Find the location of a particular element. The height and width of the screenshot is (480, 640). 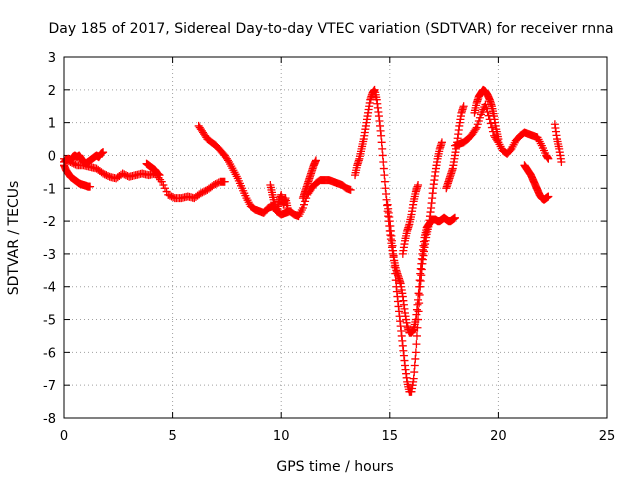

y-tick-label: -8 is located at coordinates (49, 419).